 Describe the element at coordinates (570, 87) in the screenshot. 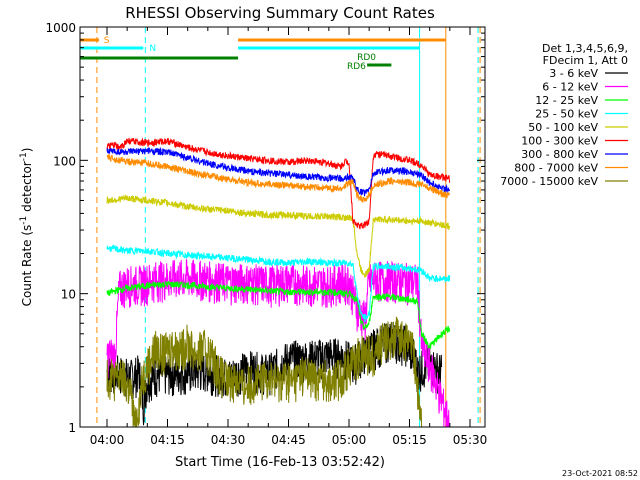

I see `legend-label-1: 6 - 12 keV` at that location.